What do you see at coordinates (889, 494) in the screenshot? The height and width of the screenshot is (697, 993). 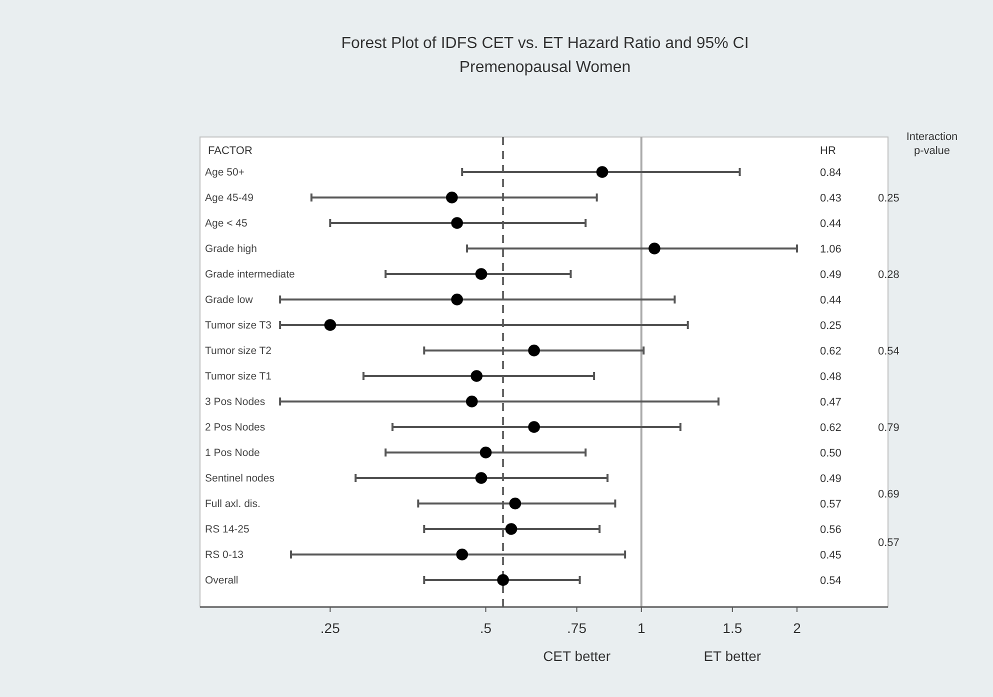 I see `annotation: 0.69` at bounding box center [889, 494].